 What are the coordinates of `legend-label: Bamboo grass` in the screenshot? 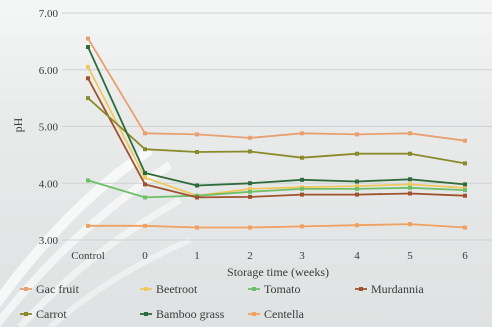 It's located at (190, 314).